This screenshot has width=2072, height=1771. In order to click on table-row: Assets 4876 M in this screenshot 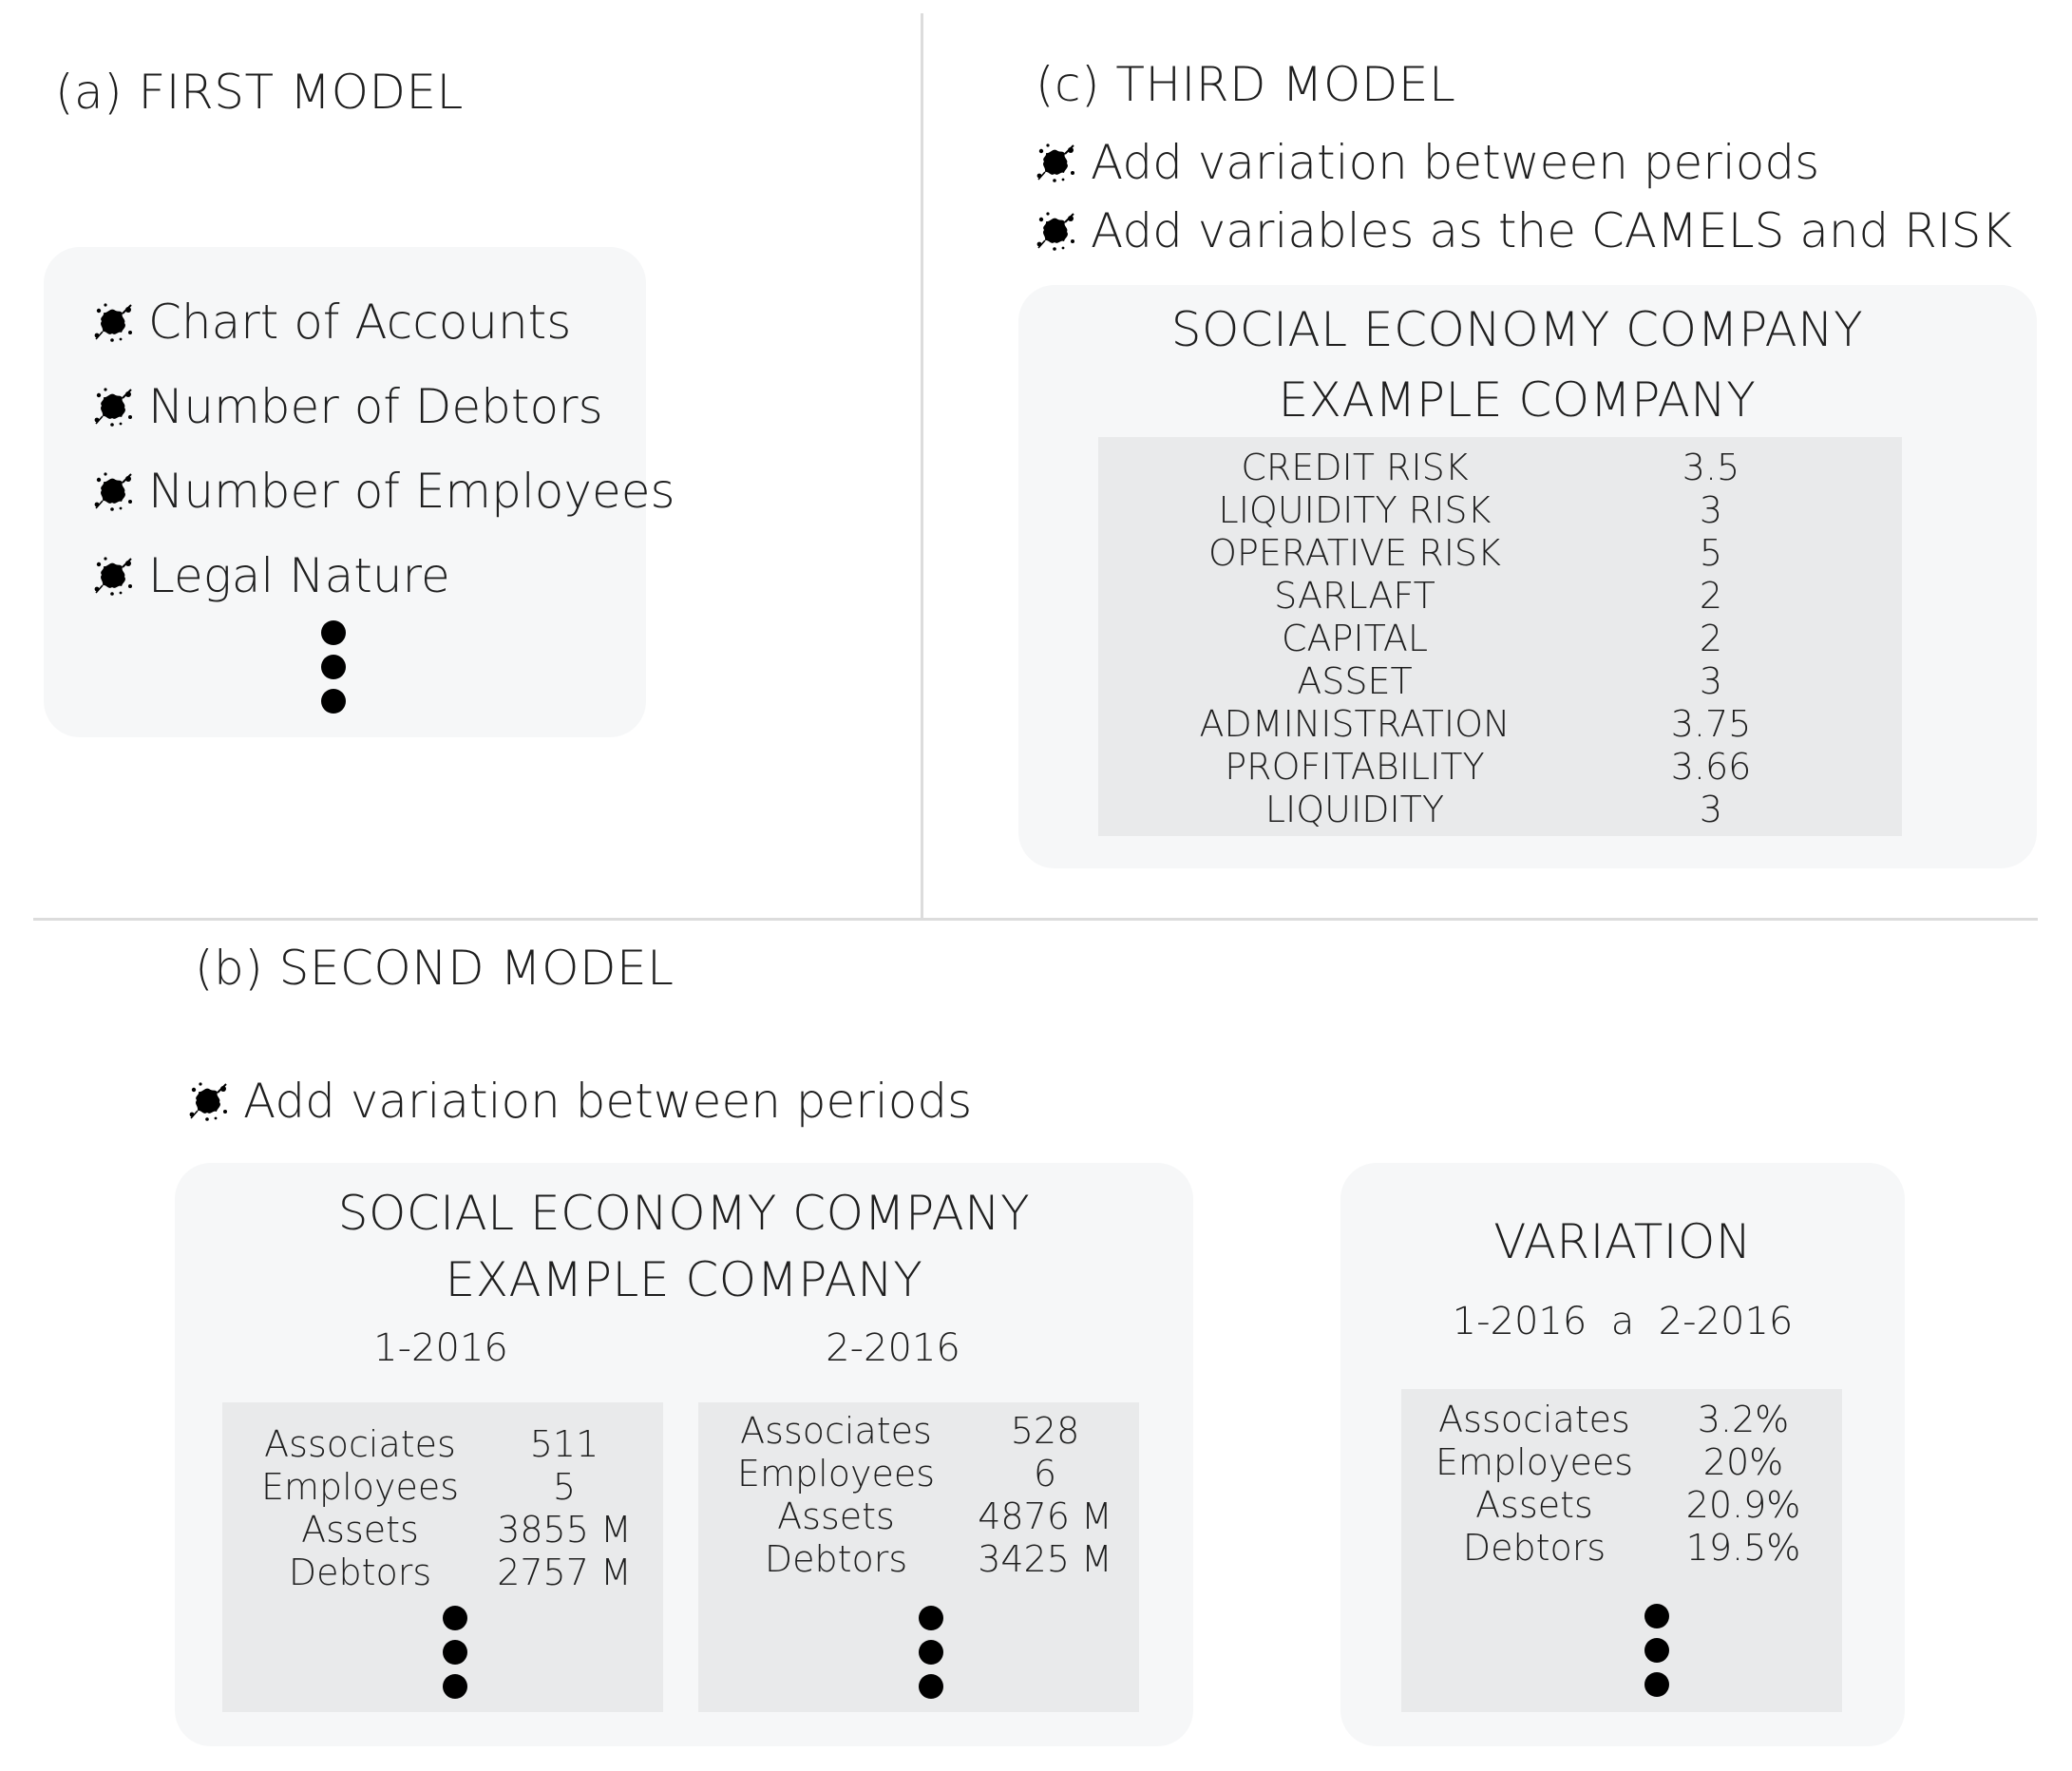, I will do `click(945, 1516)`.